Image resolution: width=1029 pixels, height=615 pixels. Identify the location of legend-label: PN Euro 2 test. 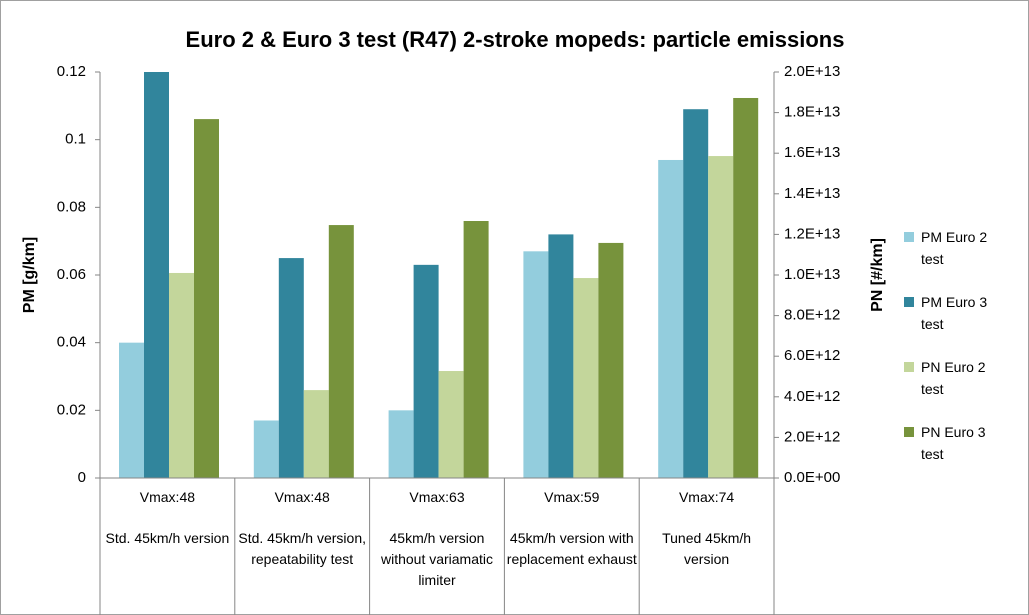
(953, 378).